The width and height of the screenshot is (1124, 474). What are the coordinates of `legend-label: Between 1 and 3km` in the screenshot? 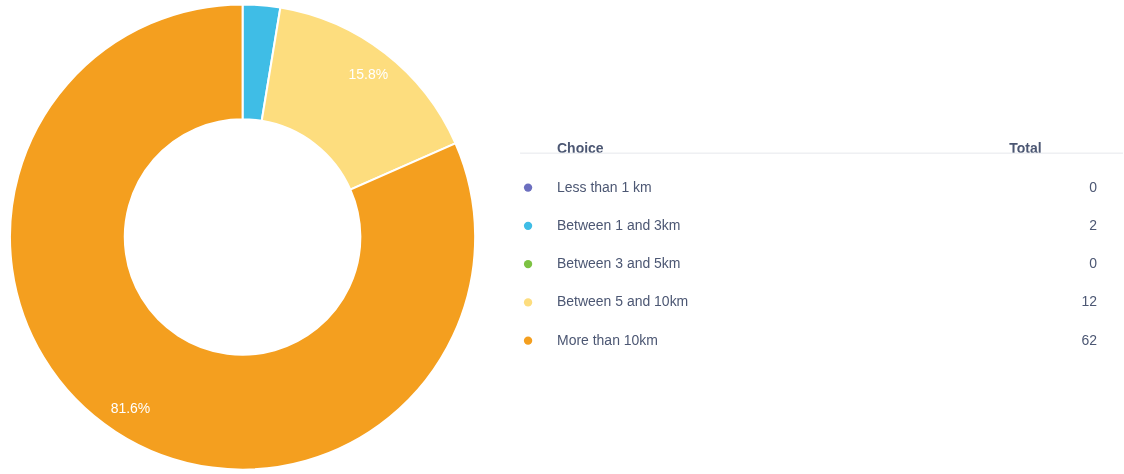 It's located at (619, 224).